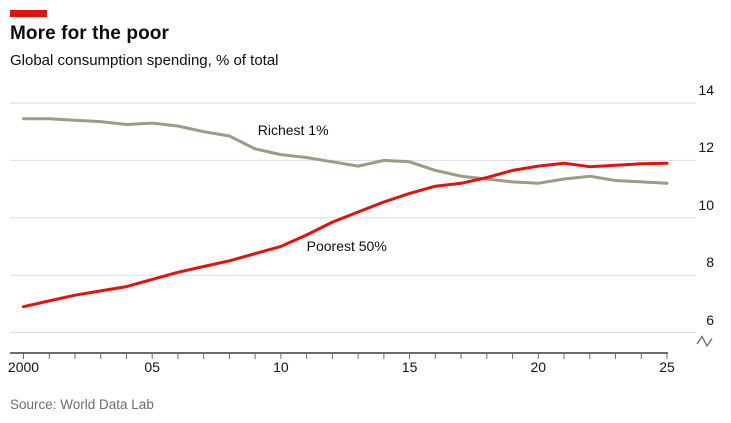 This screenshot has height=423, width=731. What do you see at coordinates (82, 404) in the screenshot?
I see `source-note: Source: World Data Lab` at bounding box center [82, 404].